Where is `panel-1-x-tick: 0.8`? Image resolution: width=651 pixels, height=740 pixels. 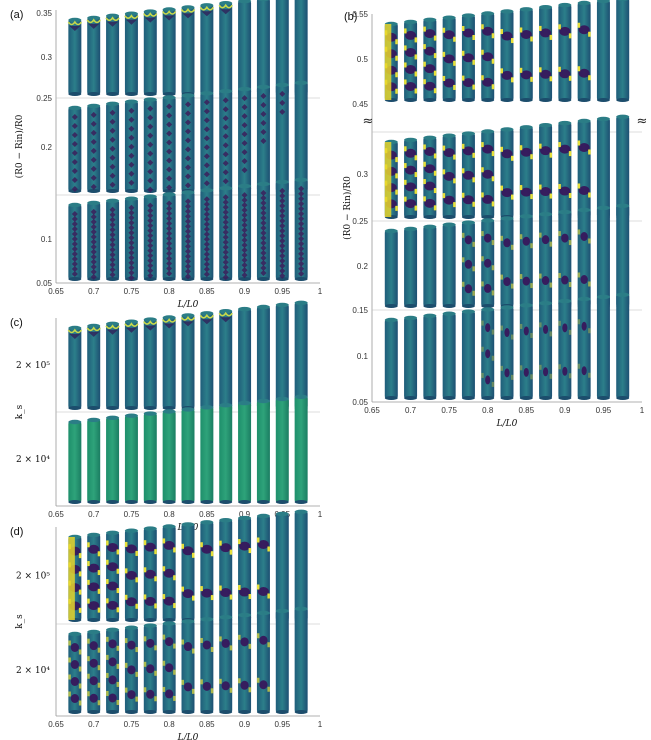 panel-1-x-tick: 0.8 is located at coordinates (488, 410).